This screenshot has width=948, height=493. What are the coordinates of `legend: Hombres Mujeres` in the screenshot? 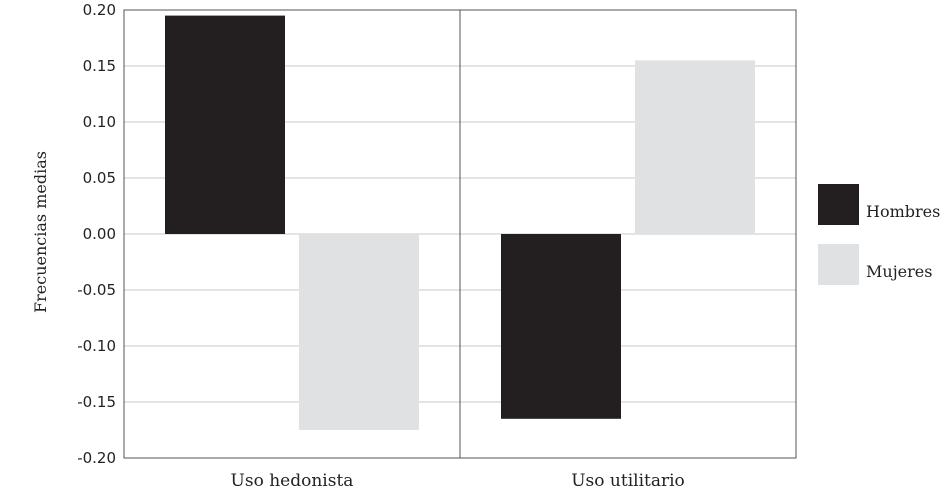 It's located at (879, 234).